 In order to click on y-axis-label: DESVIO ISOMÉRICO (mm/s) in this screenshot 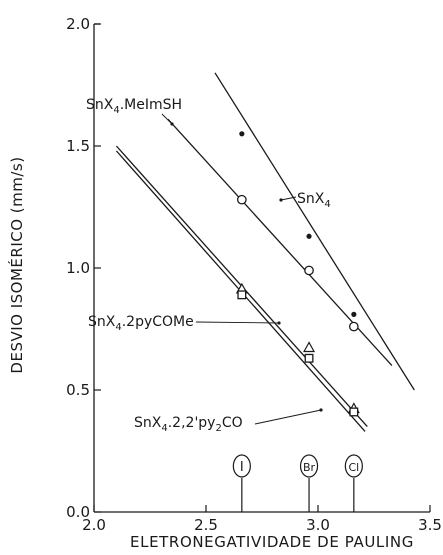, I will do `click(16, 264)`.